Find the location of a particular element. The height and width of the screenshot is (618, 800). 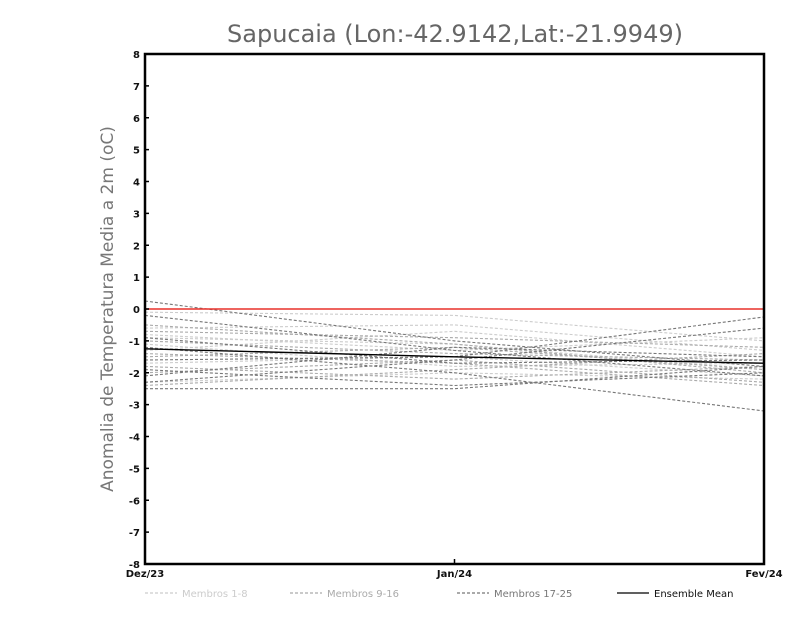

ensemble-mean-line is located at coordinates (454, 356).